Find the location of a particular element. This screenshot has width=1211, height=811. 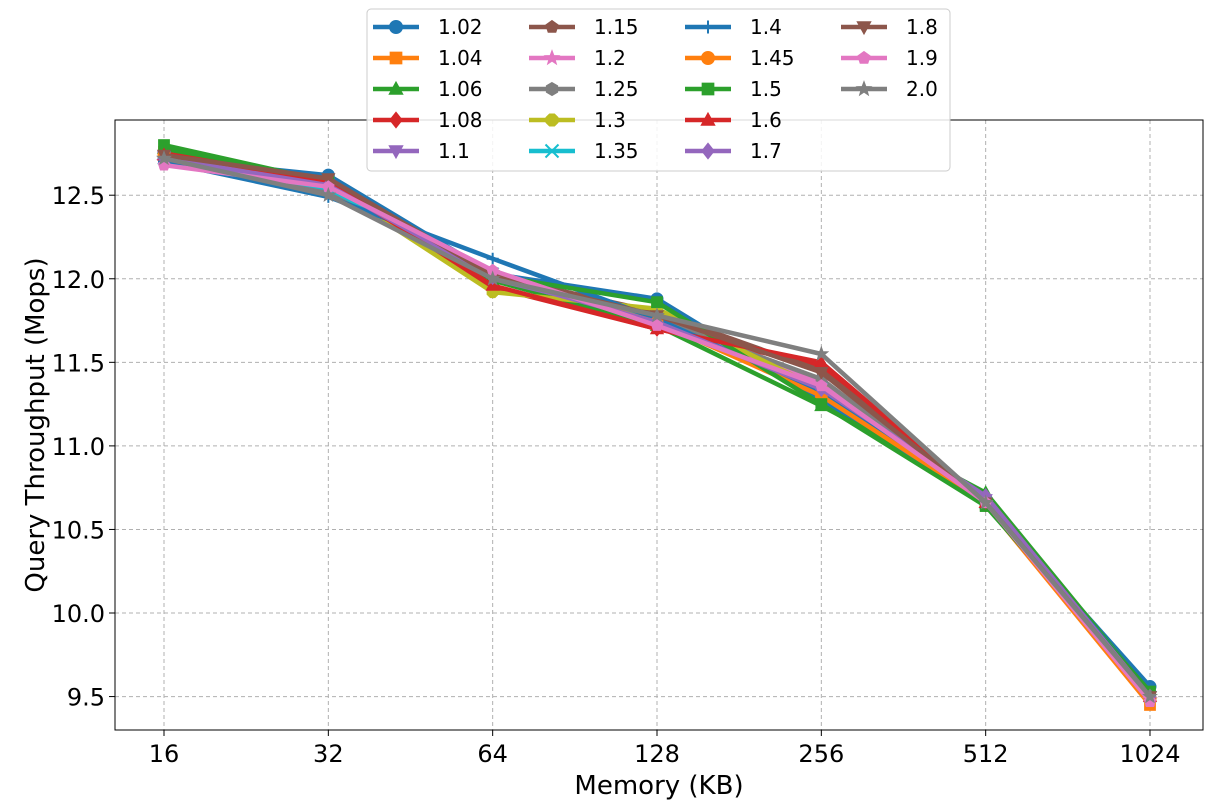

x-tick-label: 16 is located at coordinates (164, 754).